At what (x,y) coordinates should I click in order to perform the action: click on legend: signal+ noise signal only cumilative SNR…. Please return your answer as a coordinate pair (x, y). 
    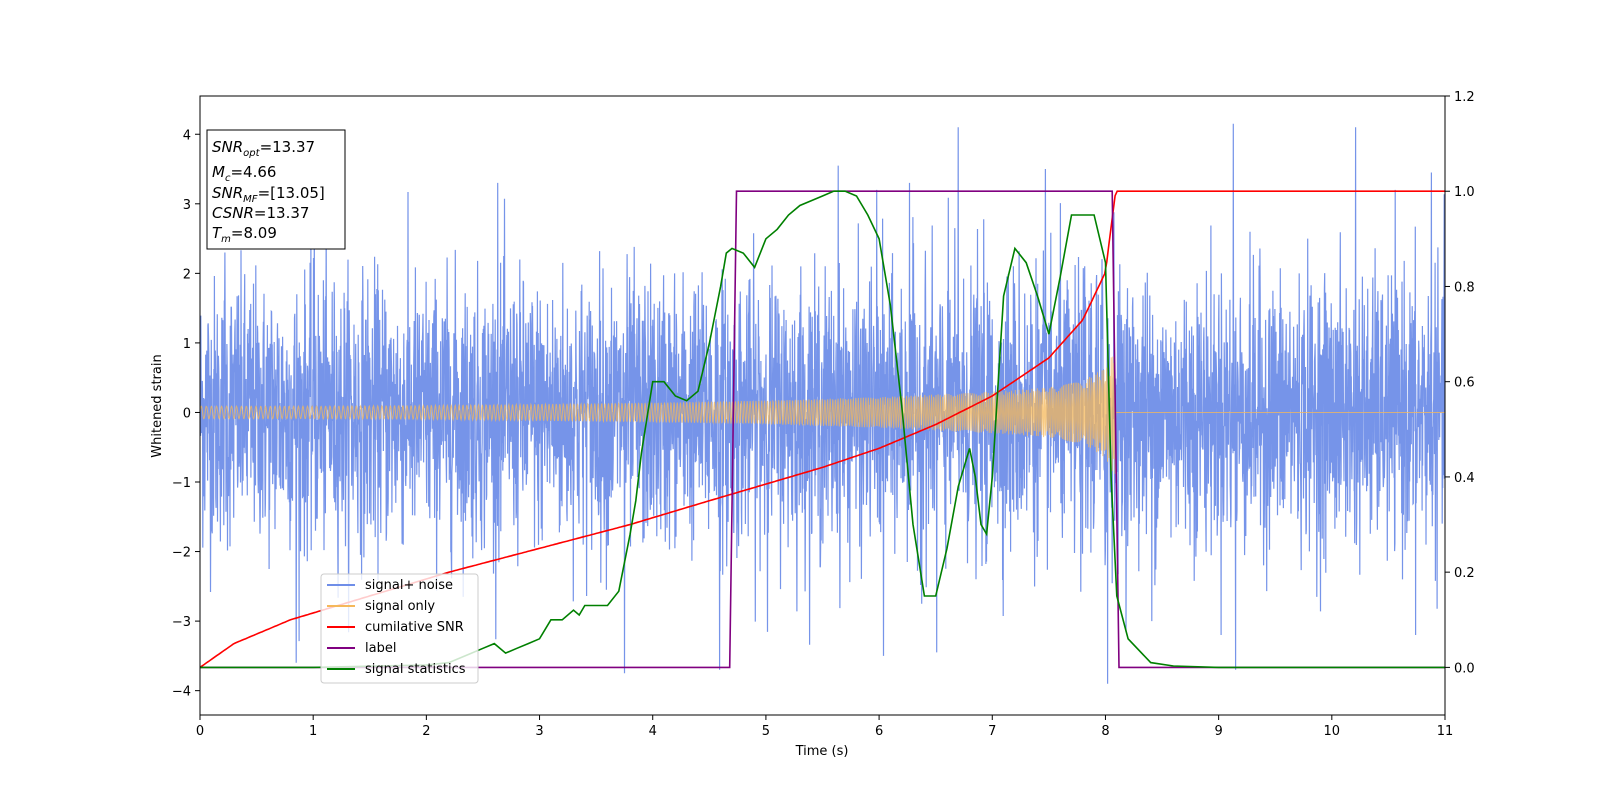
    Looking at the image, I should click on (399, 628).